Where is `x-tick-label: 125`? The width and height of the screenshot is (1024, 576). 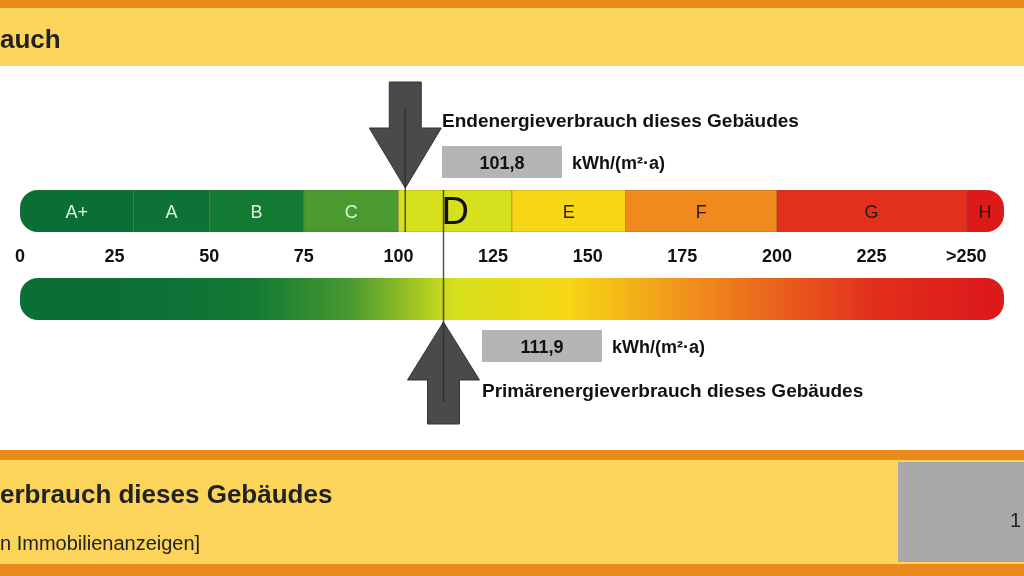
x-tick-label: 125 is located at coordinates (493, 256).